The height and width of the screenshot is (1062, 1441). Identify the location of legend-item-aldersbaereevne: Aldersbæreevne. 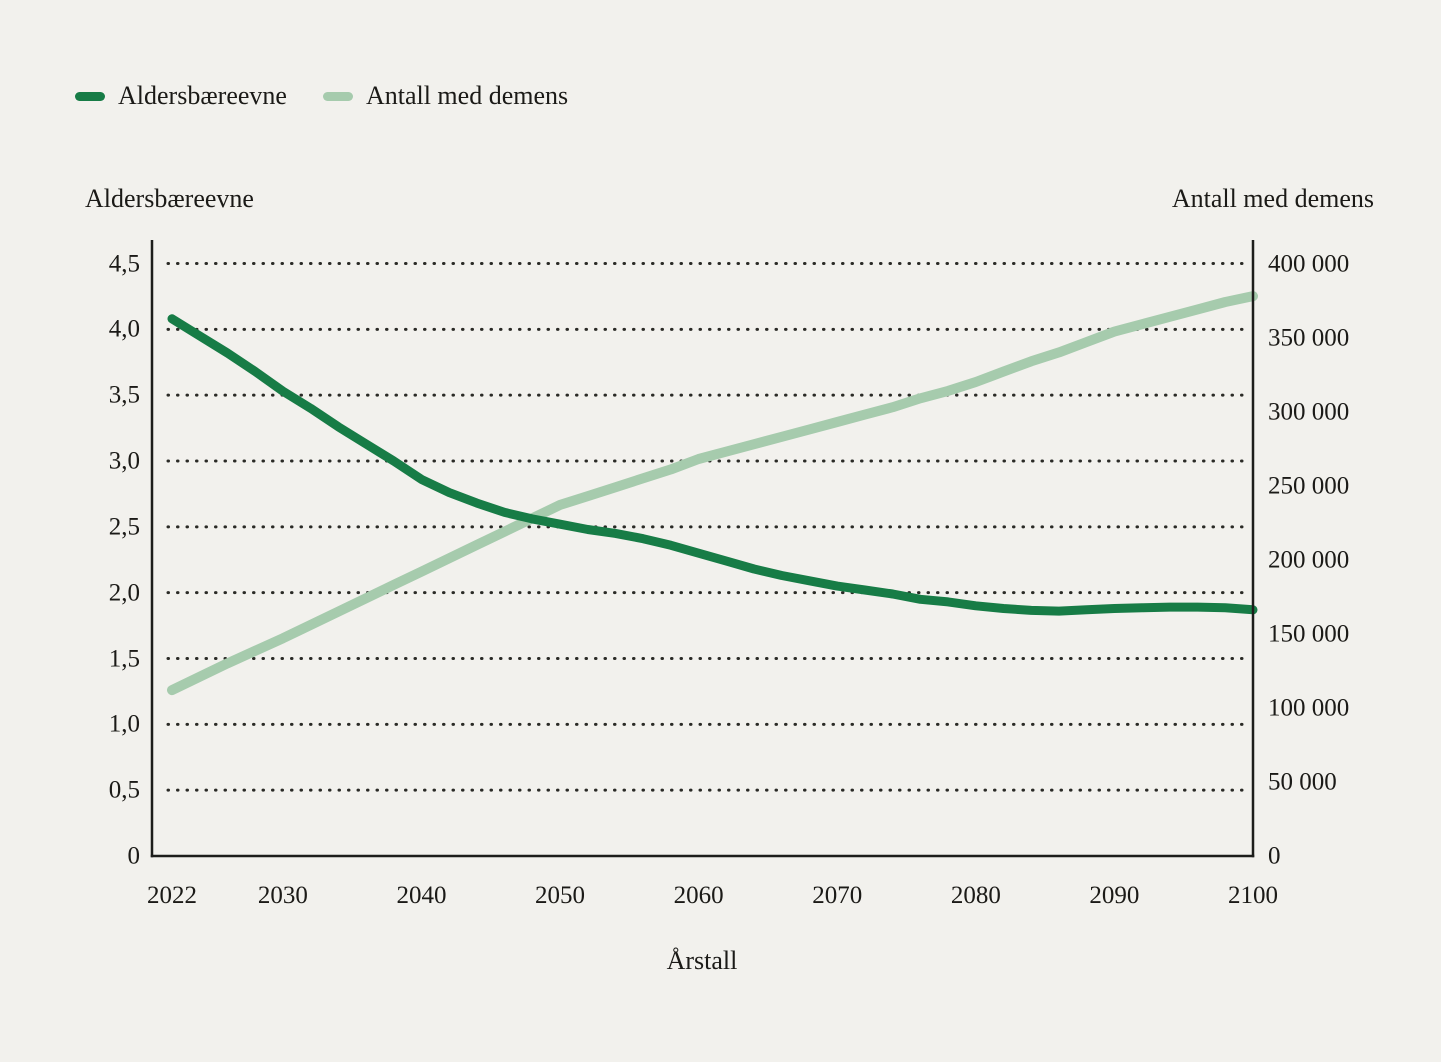
(181, 96).